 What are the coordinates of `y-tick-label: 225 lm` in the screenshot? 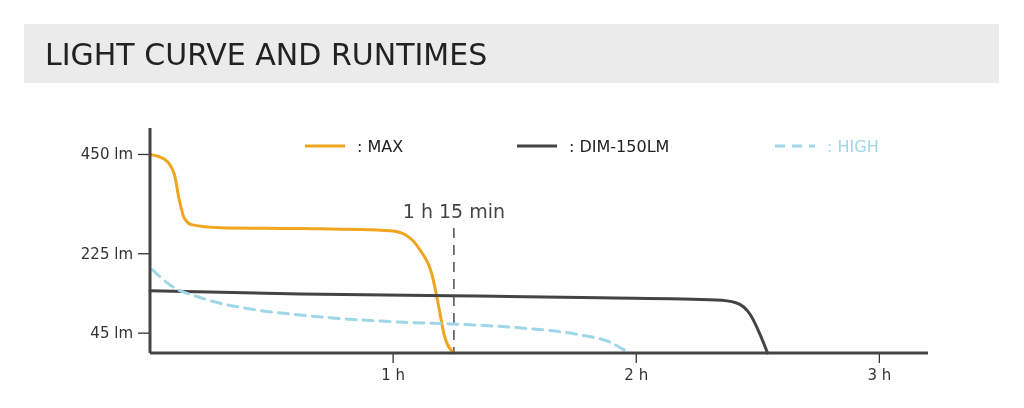 It's located at (106, 253).